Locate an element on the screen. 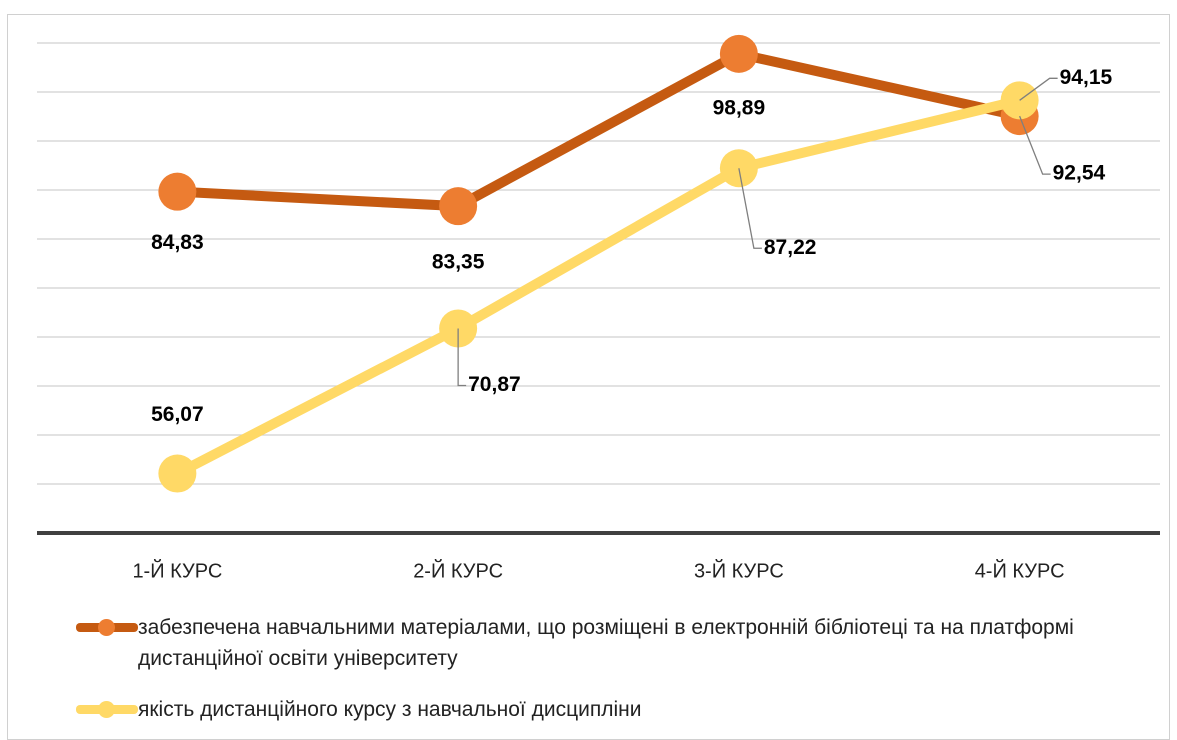 The width and height of the screenshot is (1177, 740). x-tick-label: 2-Й КУРС is located at coordinates (458, 570).